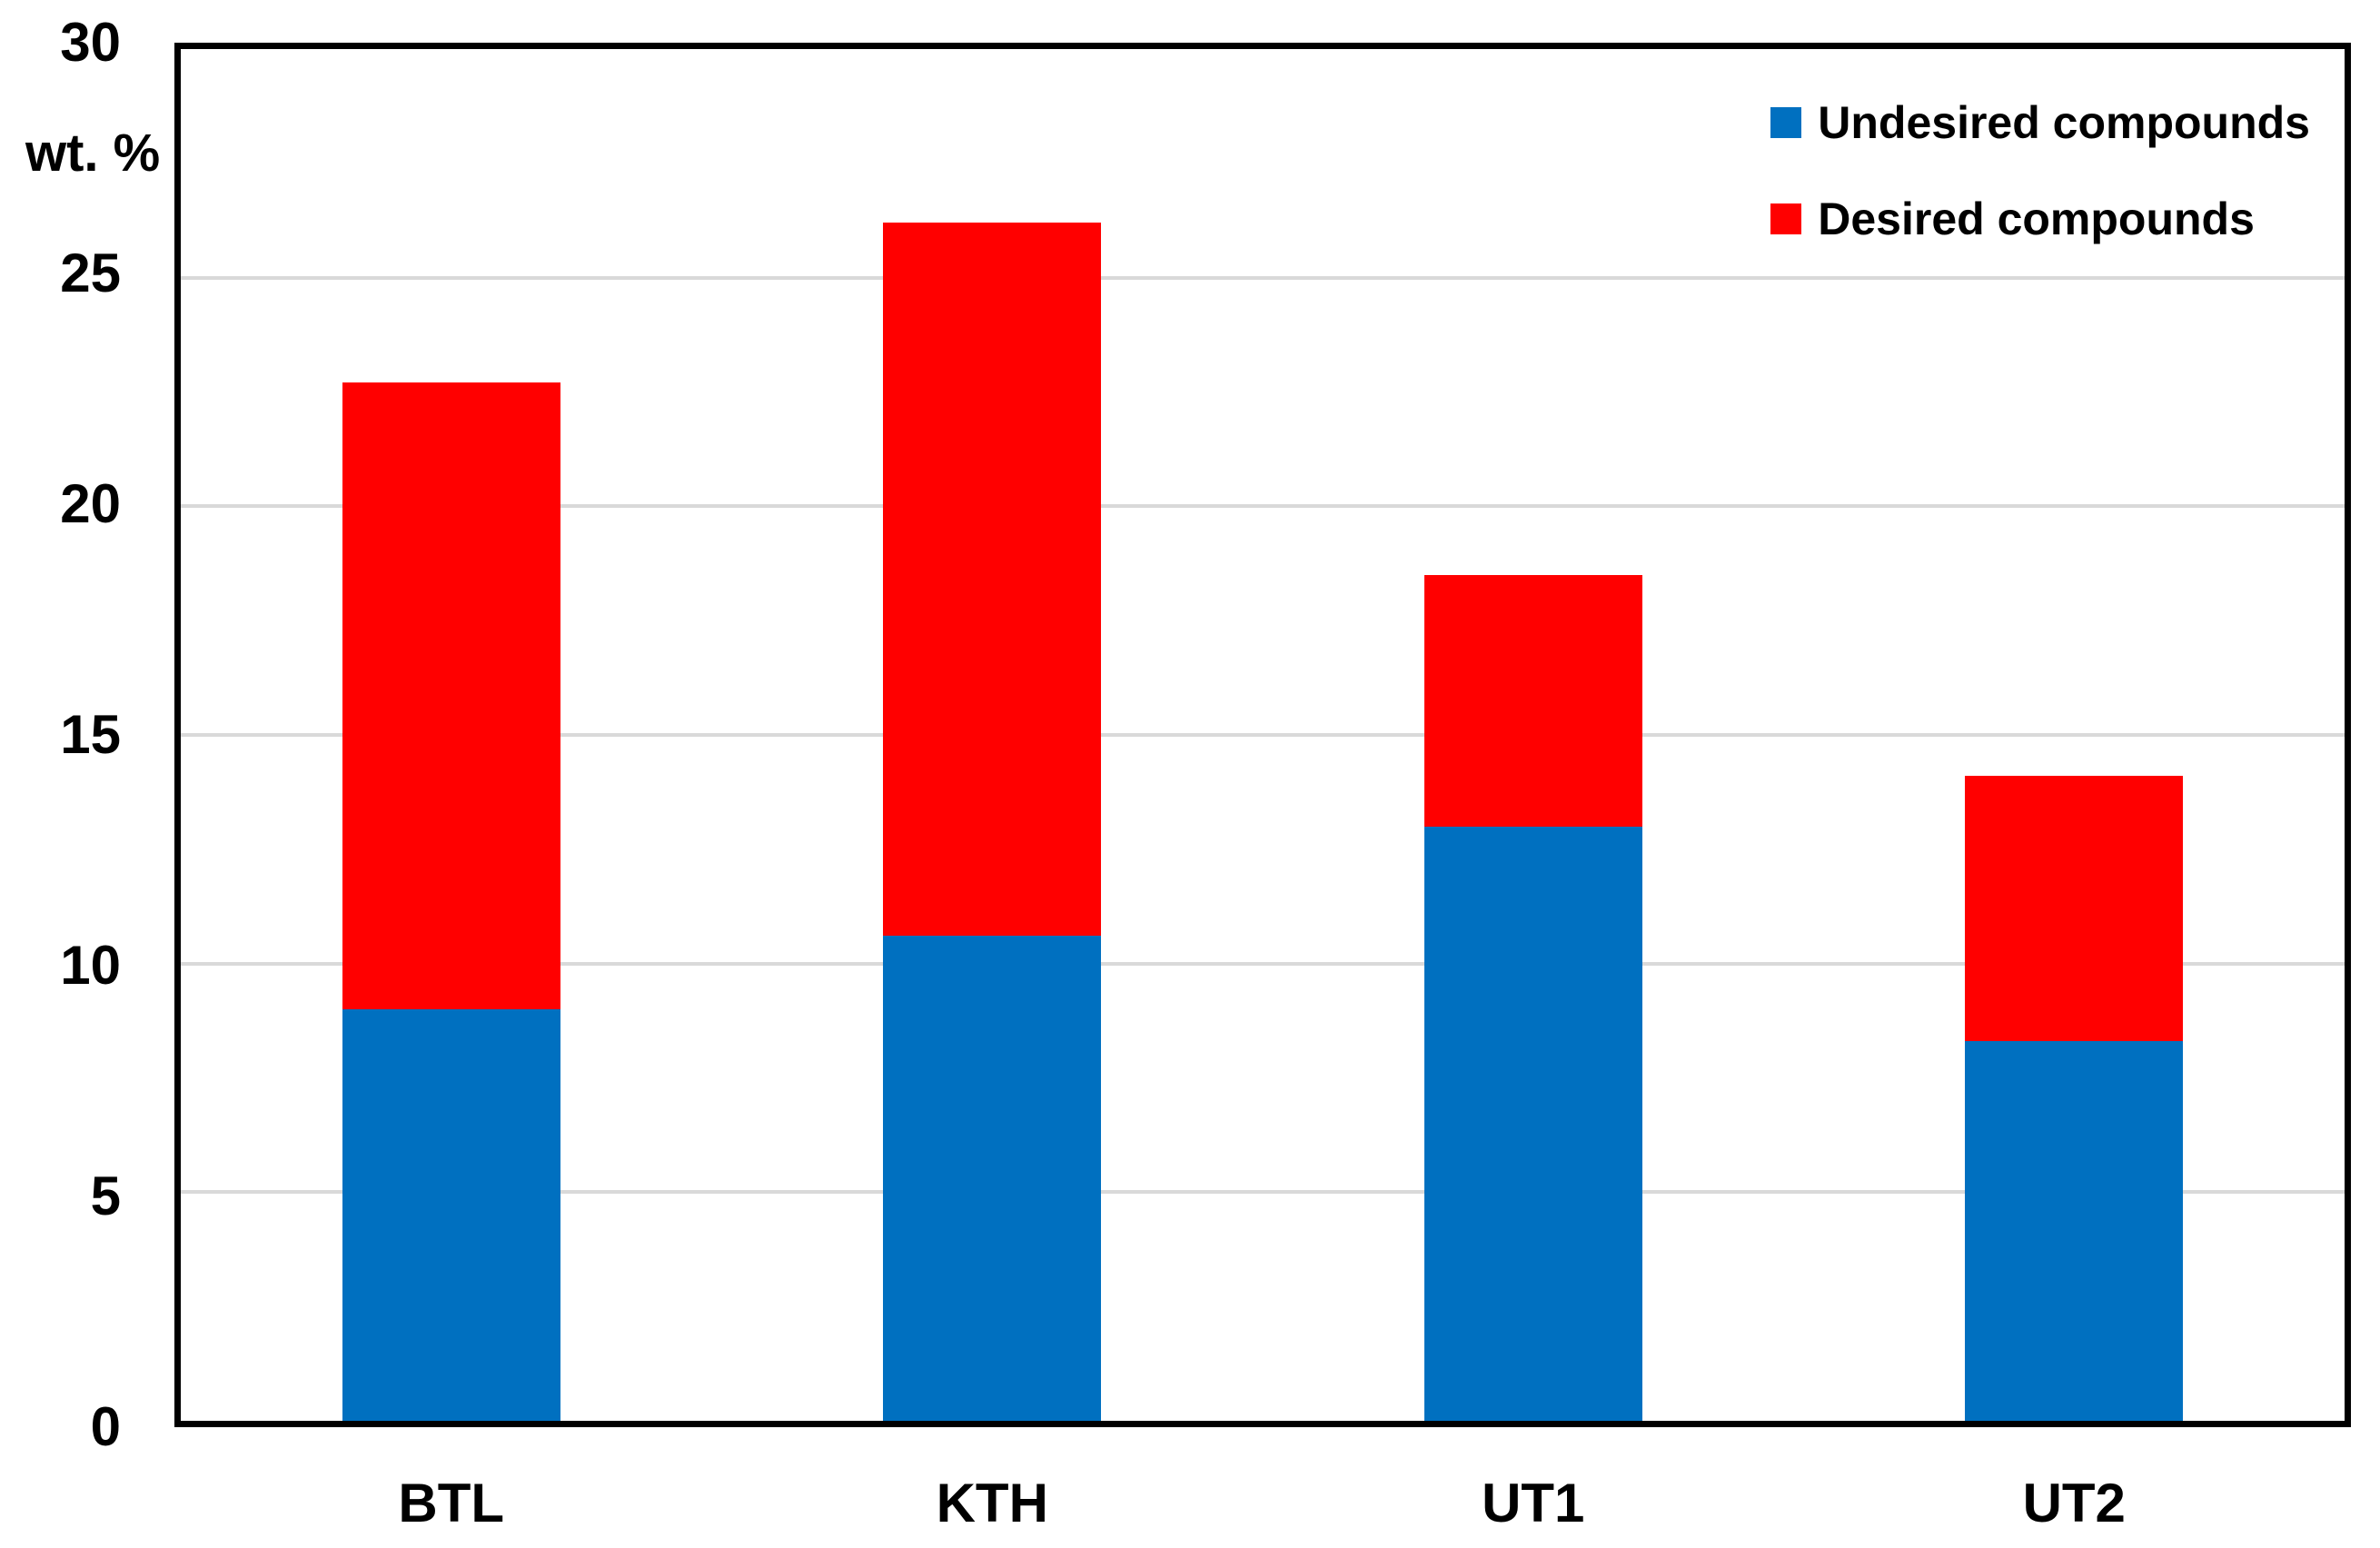 This screenshot has height=1548, width=2380. I want to click on bar-segment-UT2-undesired-compounds, so click(2074, 1231).